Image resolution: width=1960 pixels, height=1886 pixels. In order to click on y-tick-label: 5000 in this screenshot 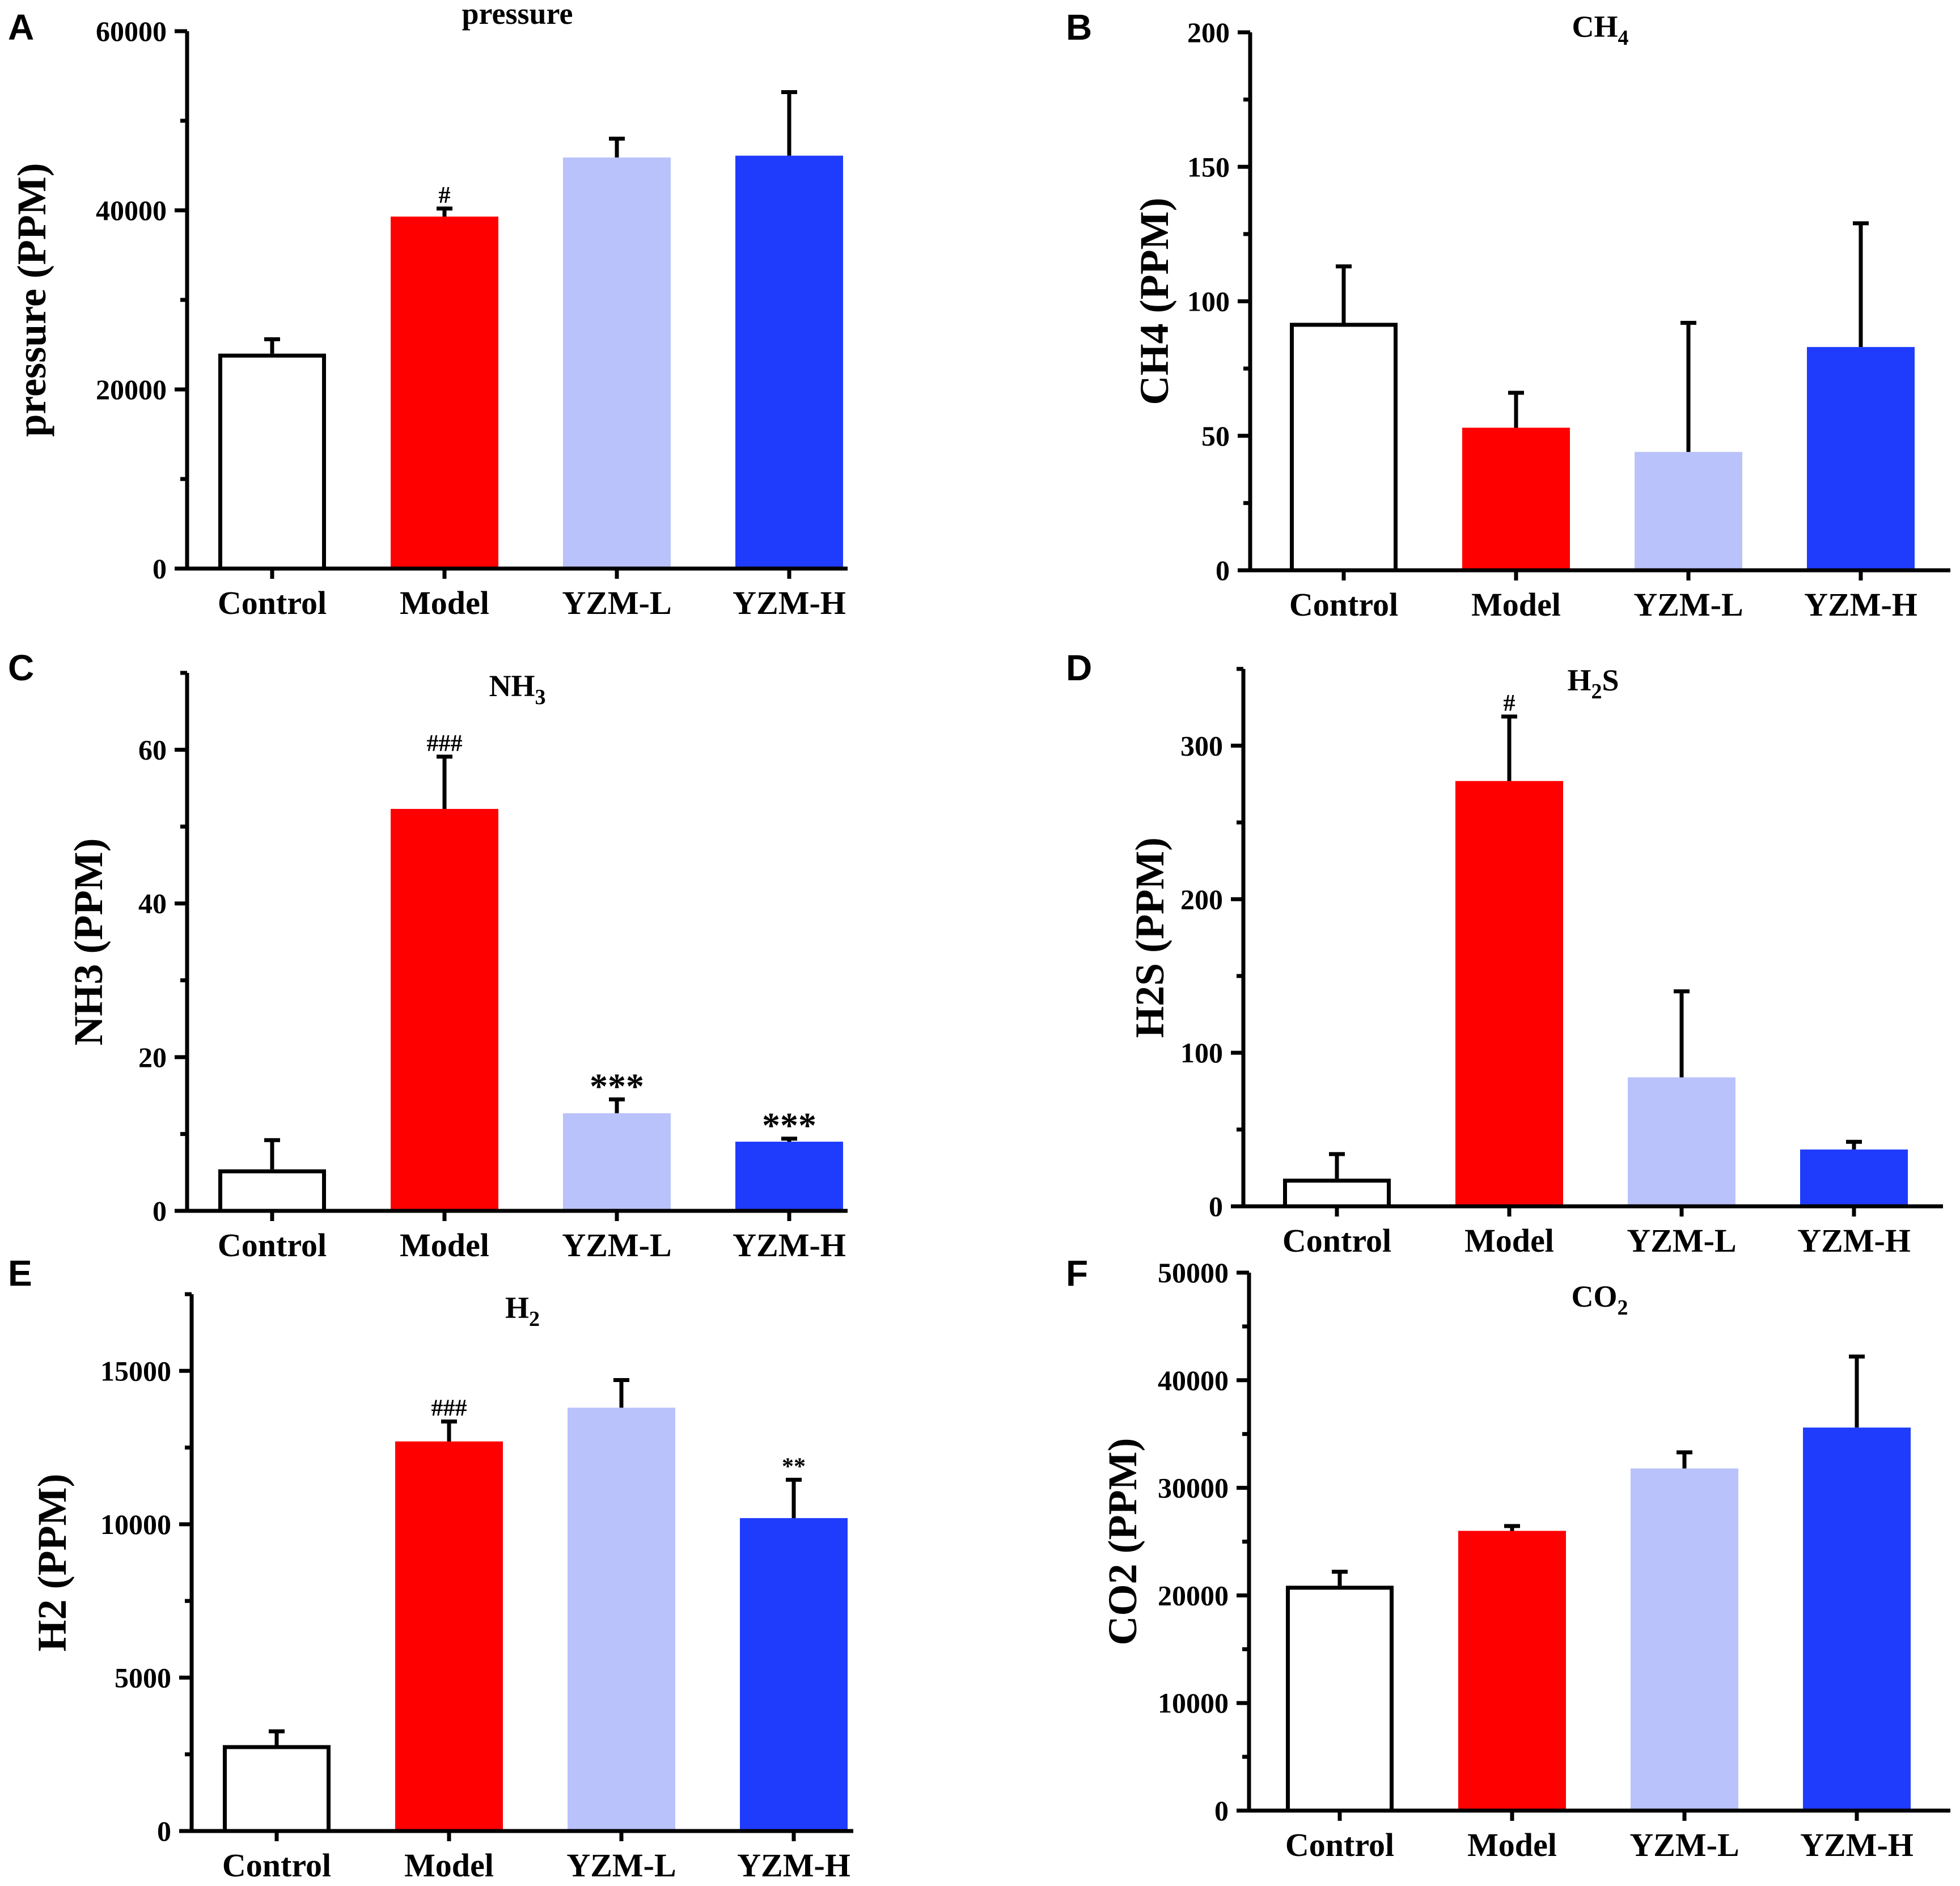, I will do `click(143, 1677)`.